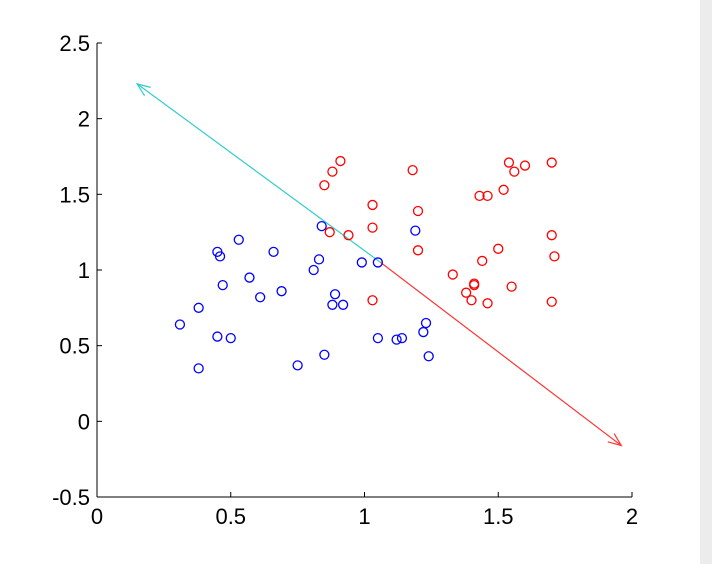 Image resolution: width=712 pixels, height=569 pixels. Describe the element at coordinates (84, 270) in the screenshot. I see `y-tick-label: 1` at that location.